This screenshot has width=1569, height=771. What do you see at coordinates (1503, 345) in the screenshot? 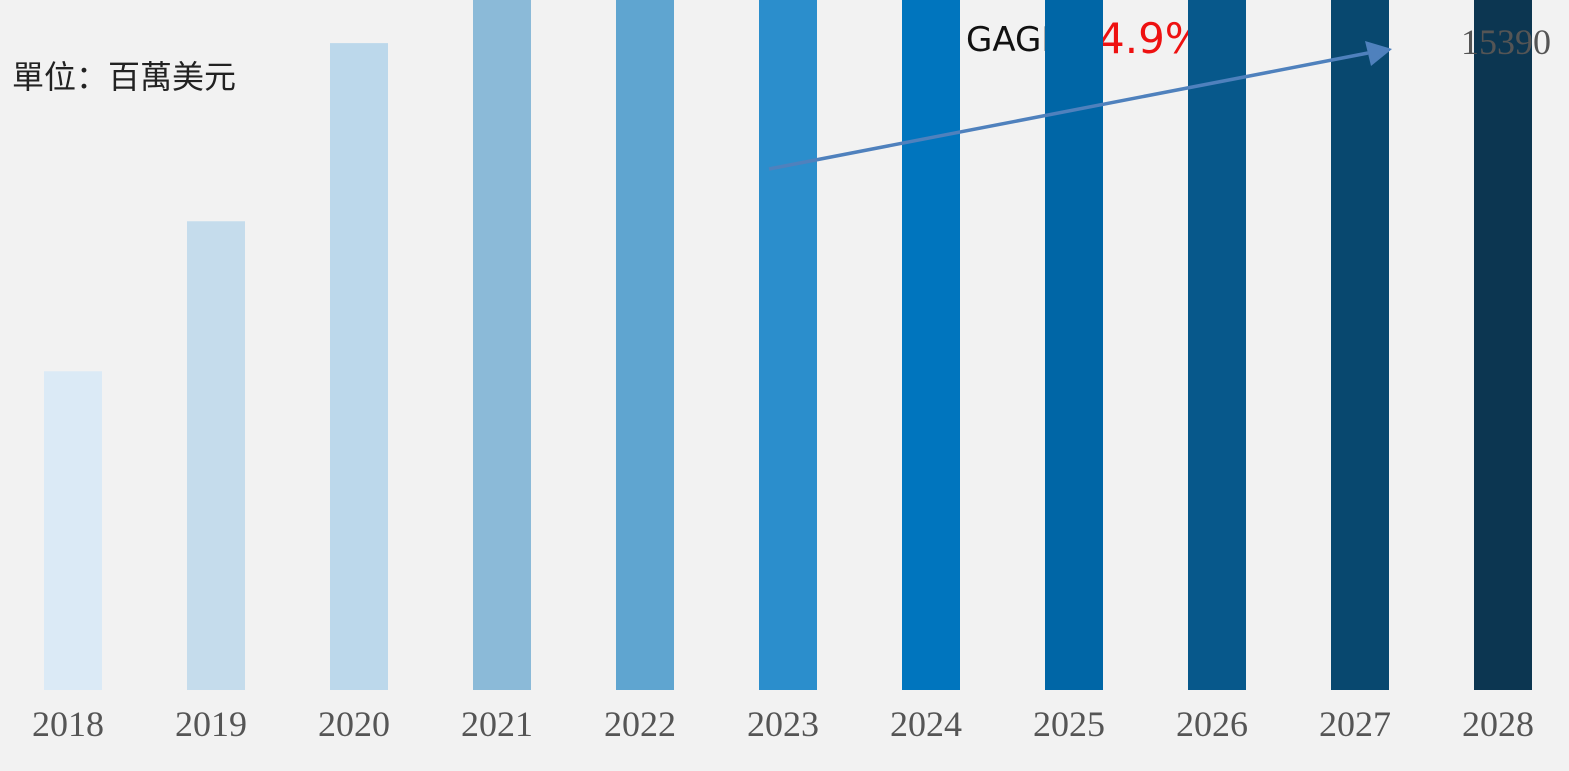
I see `bar-2028` at bounding box center [1503, 345].